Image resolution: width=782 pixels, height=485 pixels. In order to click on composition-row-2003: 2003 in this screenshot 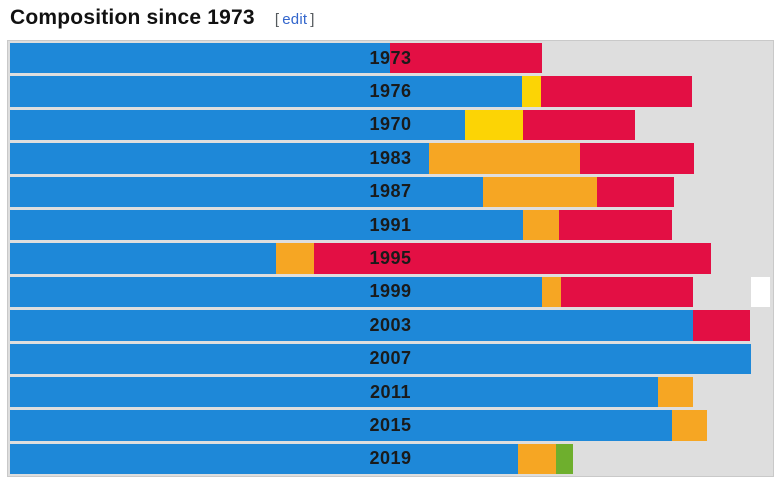, I will do `click(390, 325)`.